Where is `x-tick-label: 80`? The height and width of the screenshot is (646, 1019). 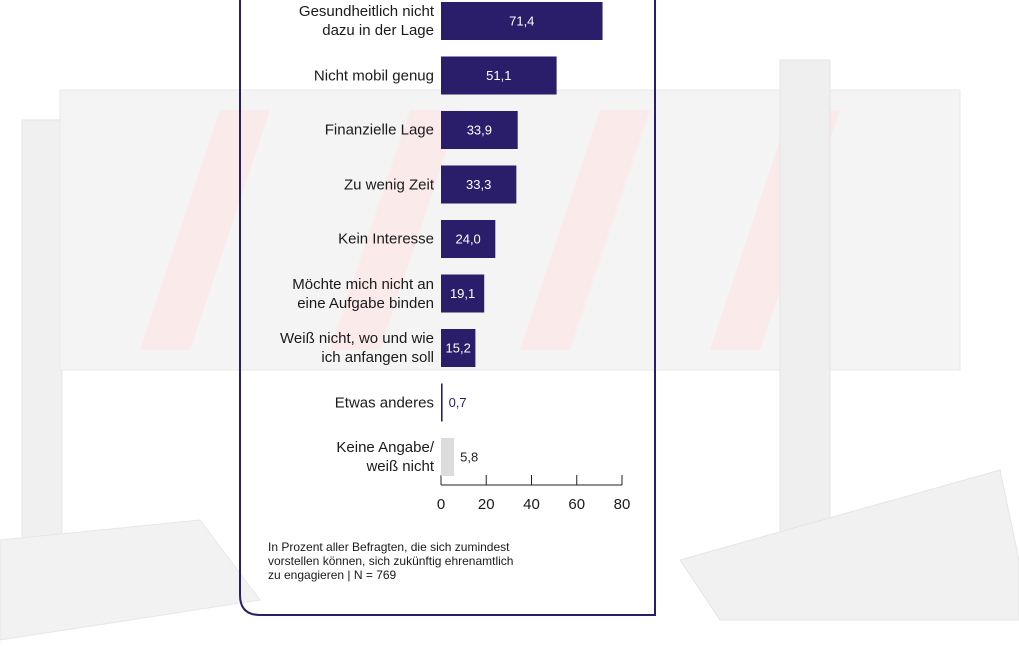 x-tick-label: 80 is located at coordinates (622, 504).